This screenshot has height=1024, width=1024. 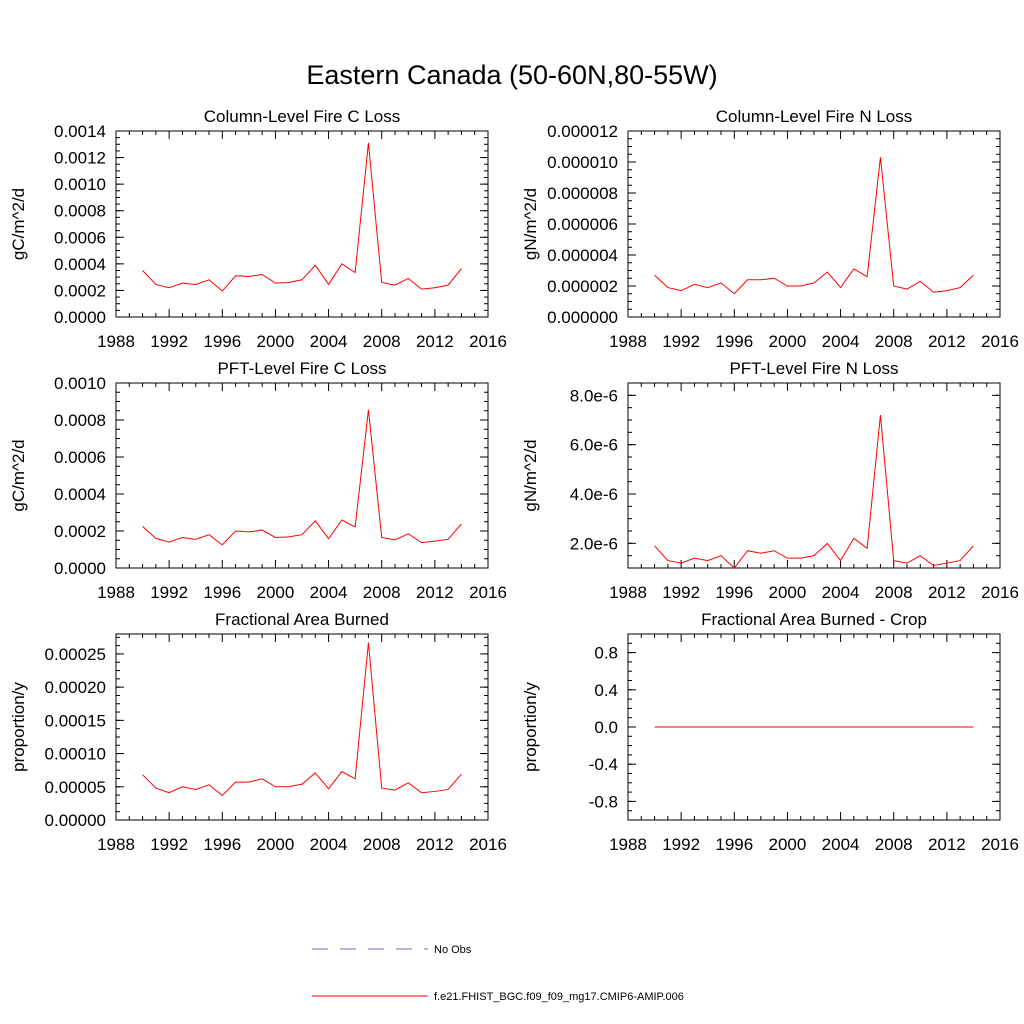 I want to click on y-tick-label: 0.000010, so click(x=582, y=162).